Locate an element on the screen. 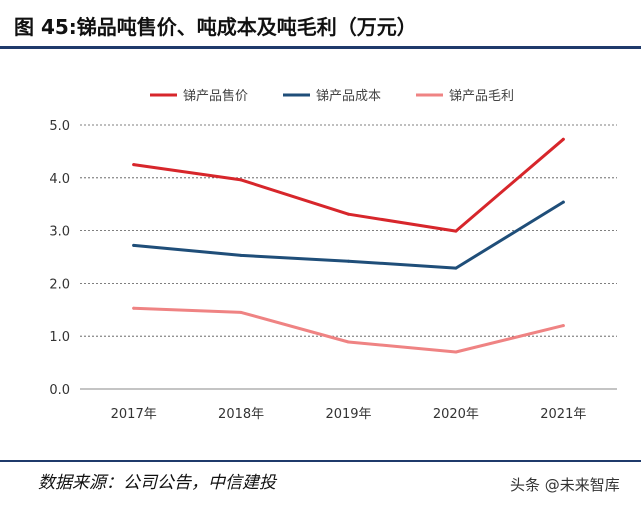  title-rule is located at coordinates (320, 47).